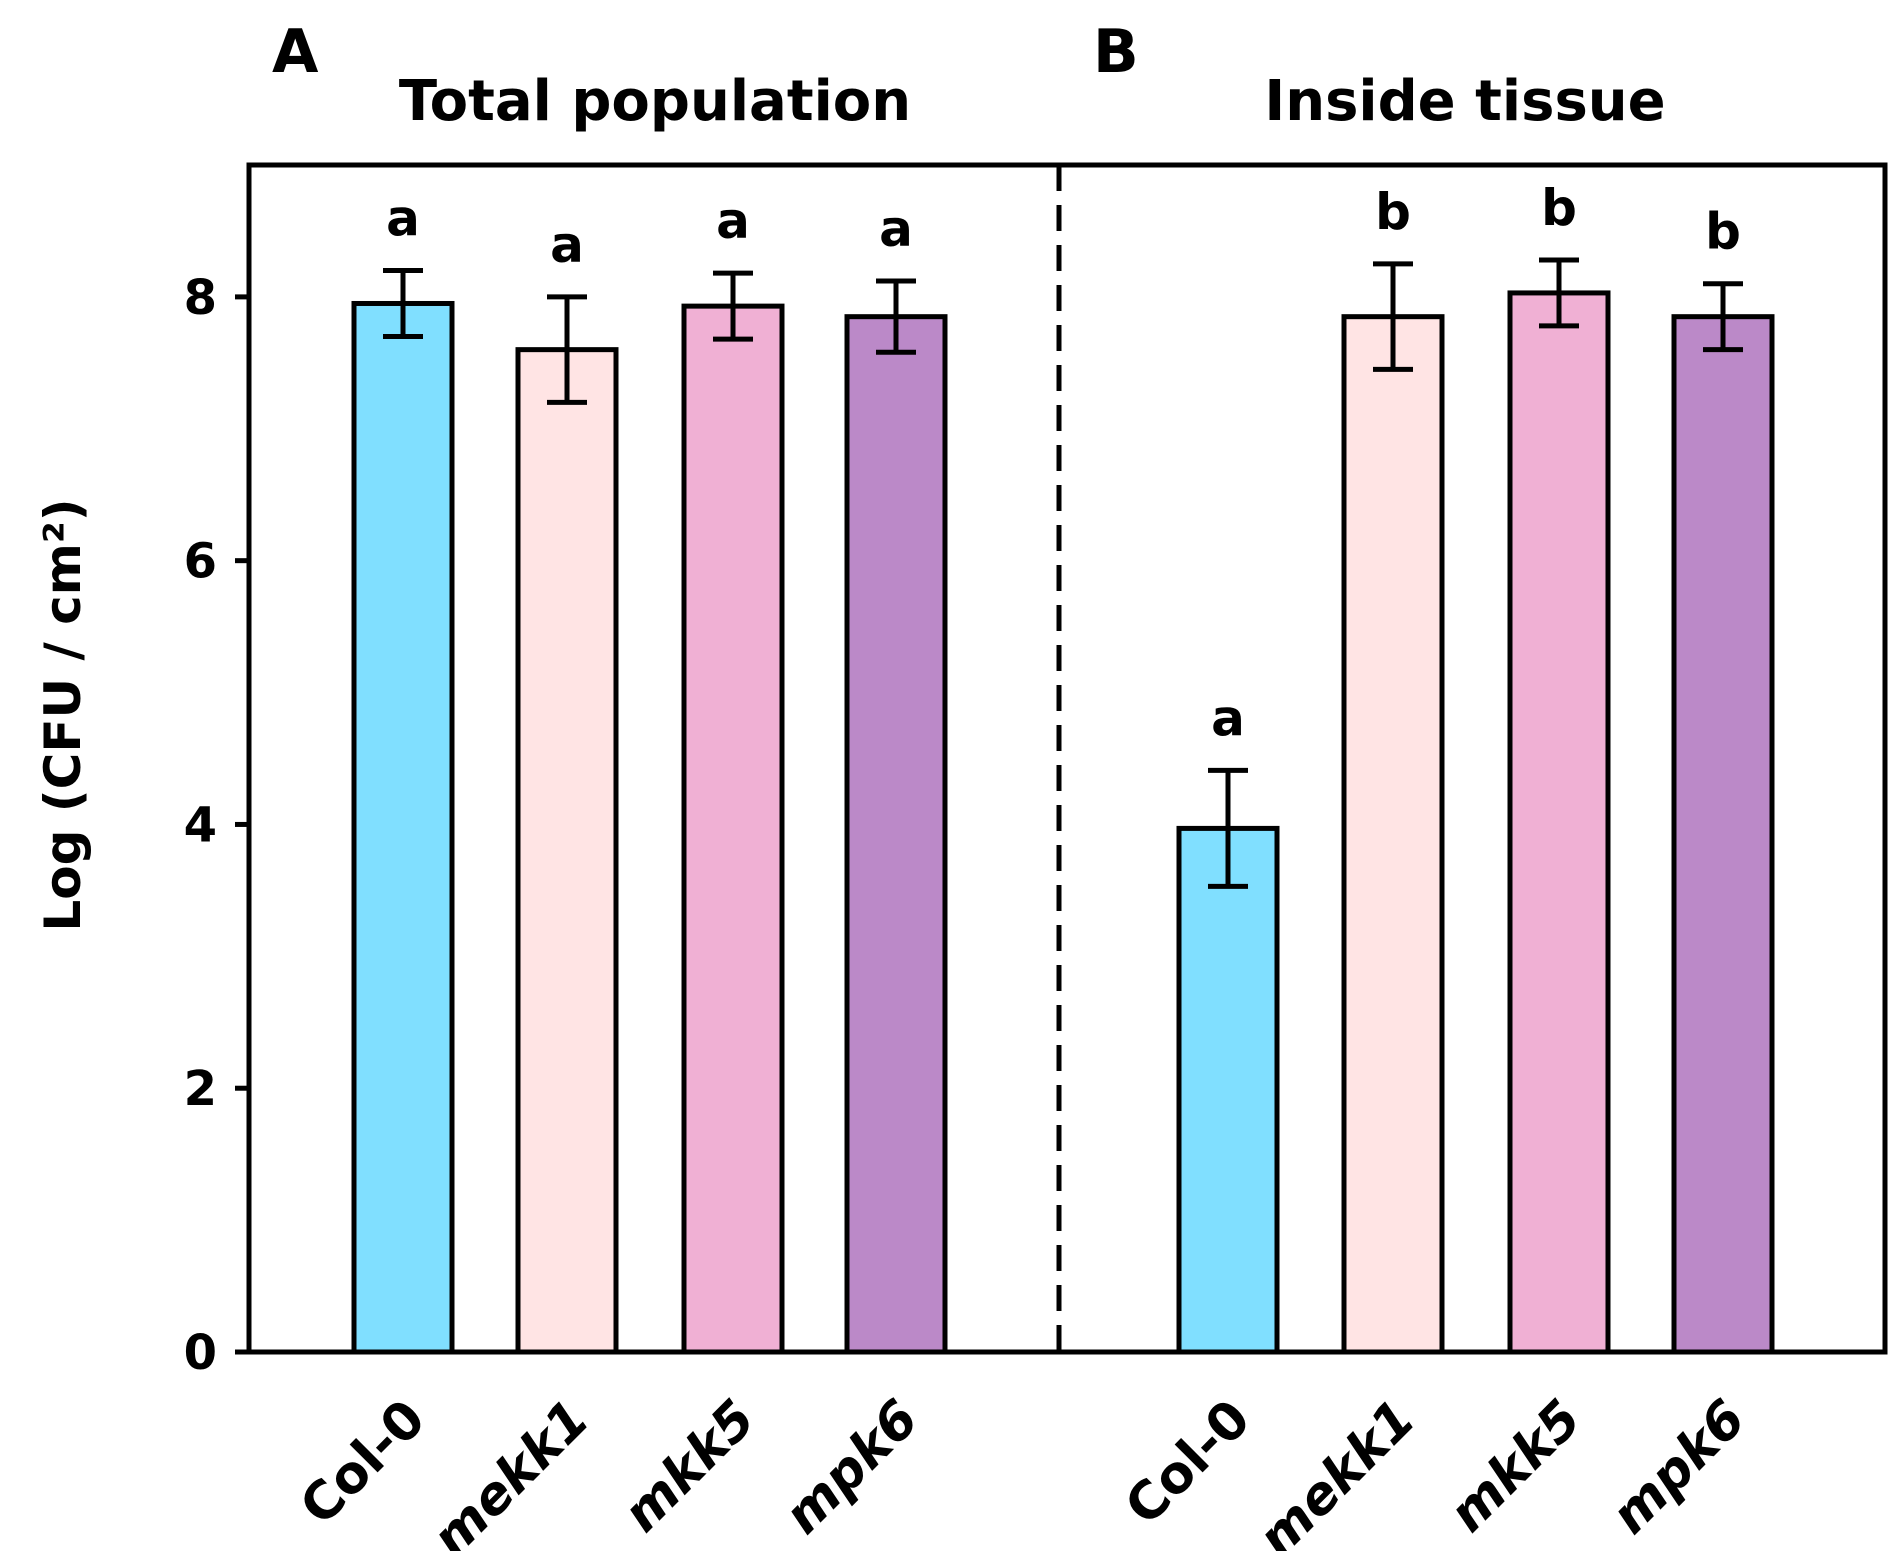 The width and height of the screenshot is (1899, 1551). Describe the element at coordinates (1116, 52) in the screenshot. I see `panel-b-letter: B` at that location.